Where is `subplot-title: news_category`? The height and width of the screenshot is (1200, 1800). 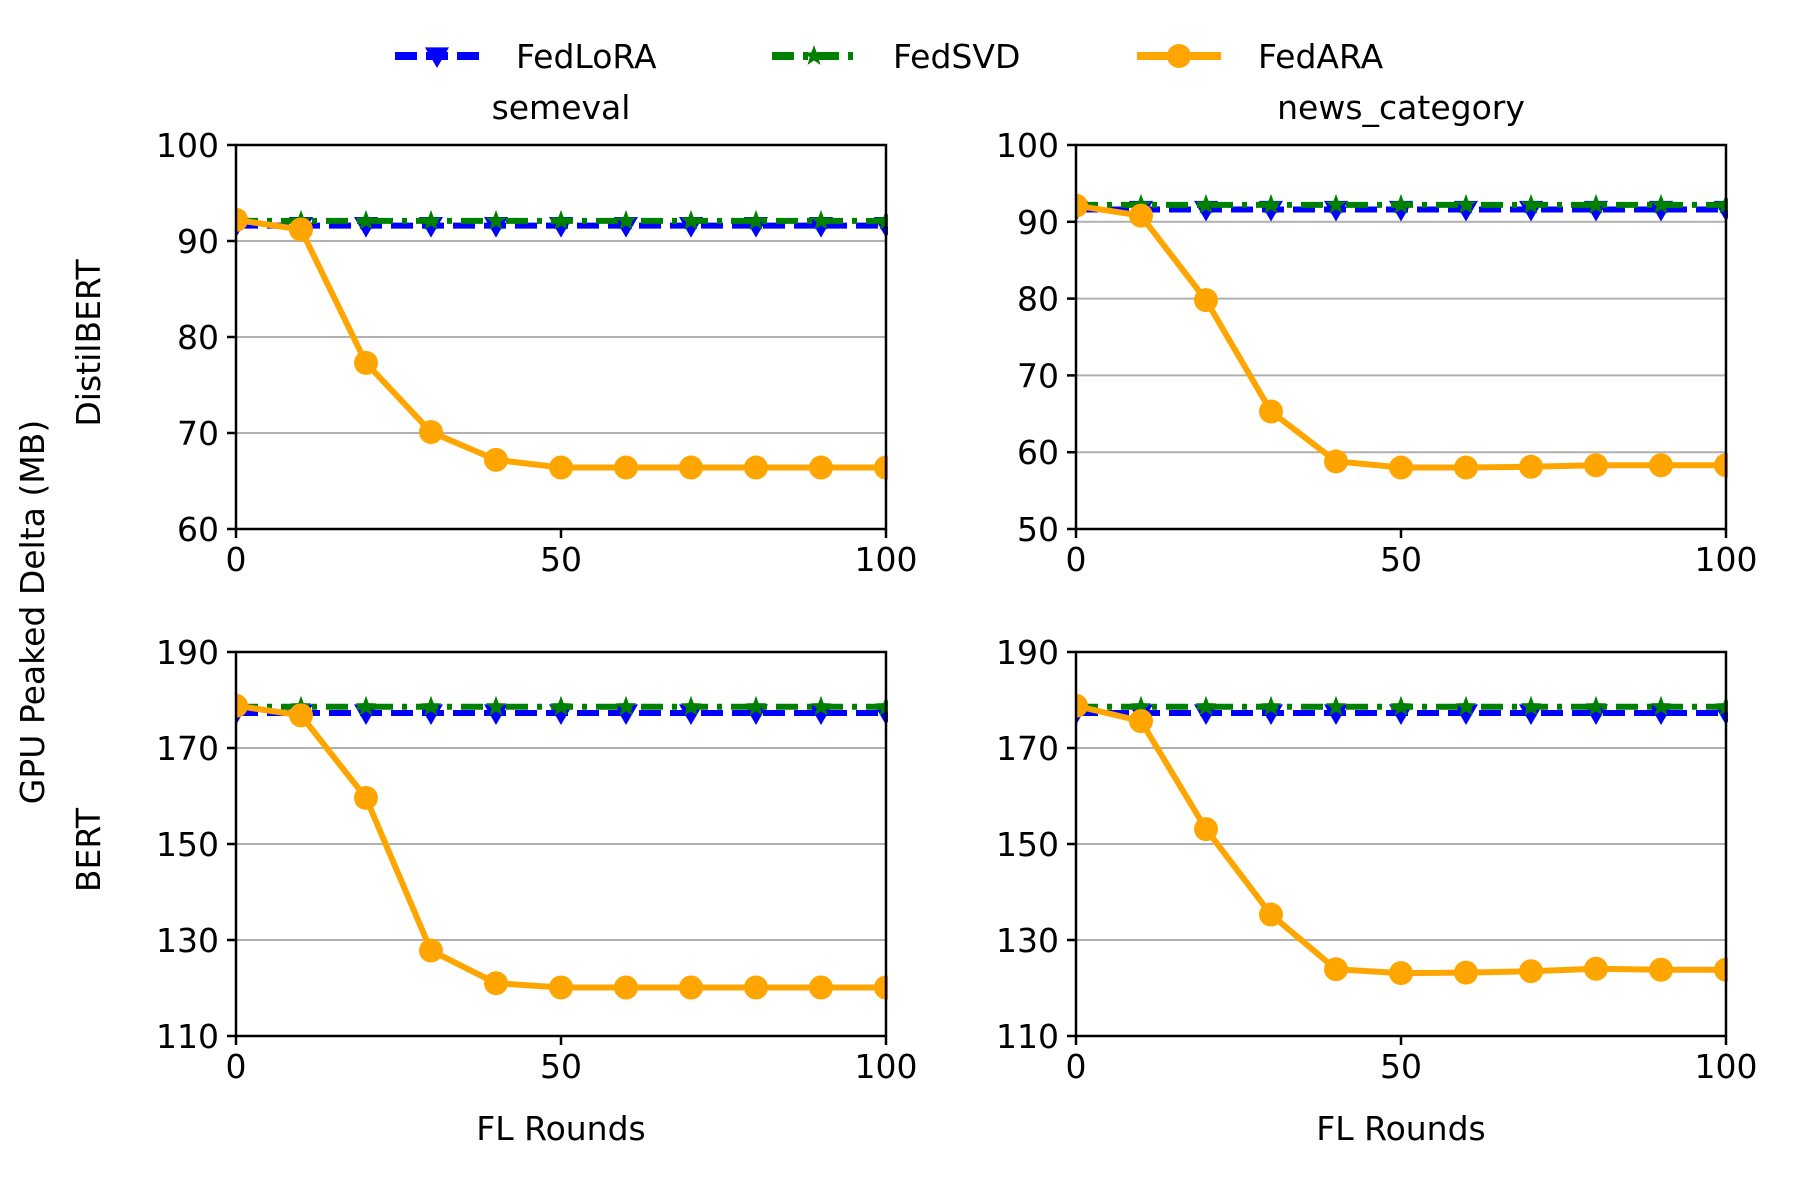
subplot-title: news_category is located at coordinates (1401, 107).